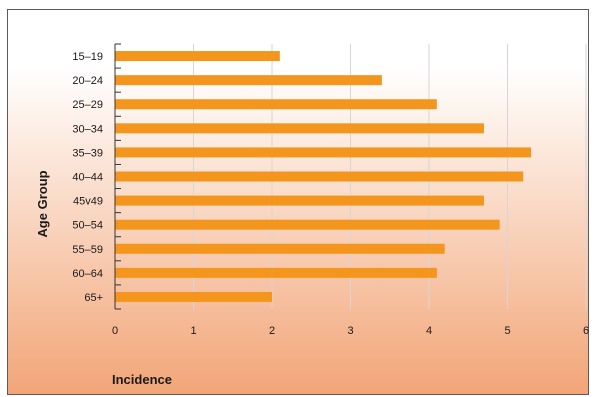  What do you see at coordinates (193, 331) in the screenshot?
I see `x-tick-label: 1` at bounding box center [193, 331].